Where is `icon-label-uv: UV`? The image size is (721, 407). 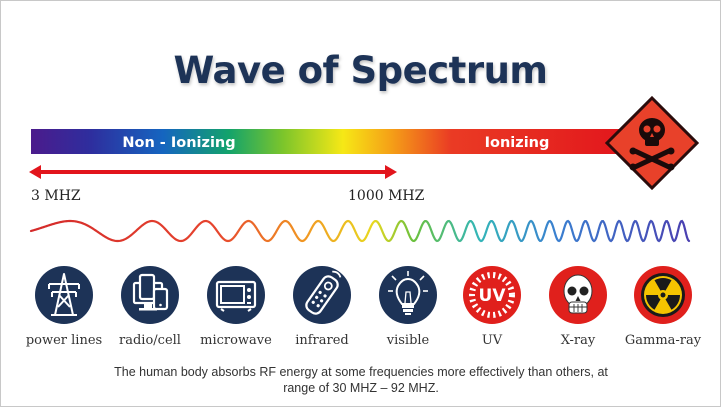 icon-label-uv: UV is located at coordinates (492, 340).